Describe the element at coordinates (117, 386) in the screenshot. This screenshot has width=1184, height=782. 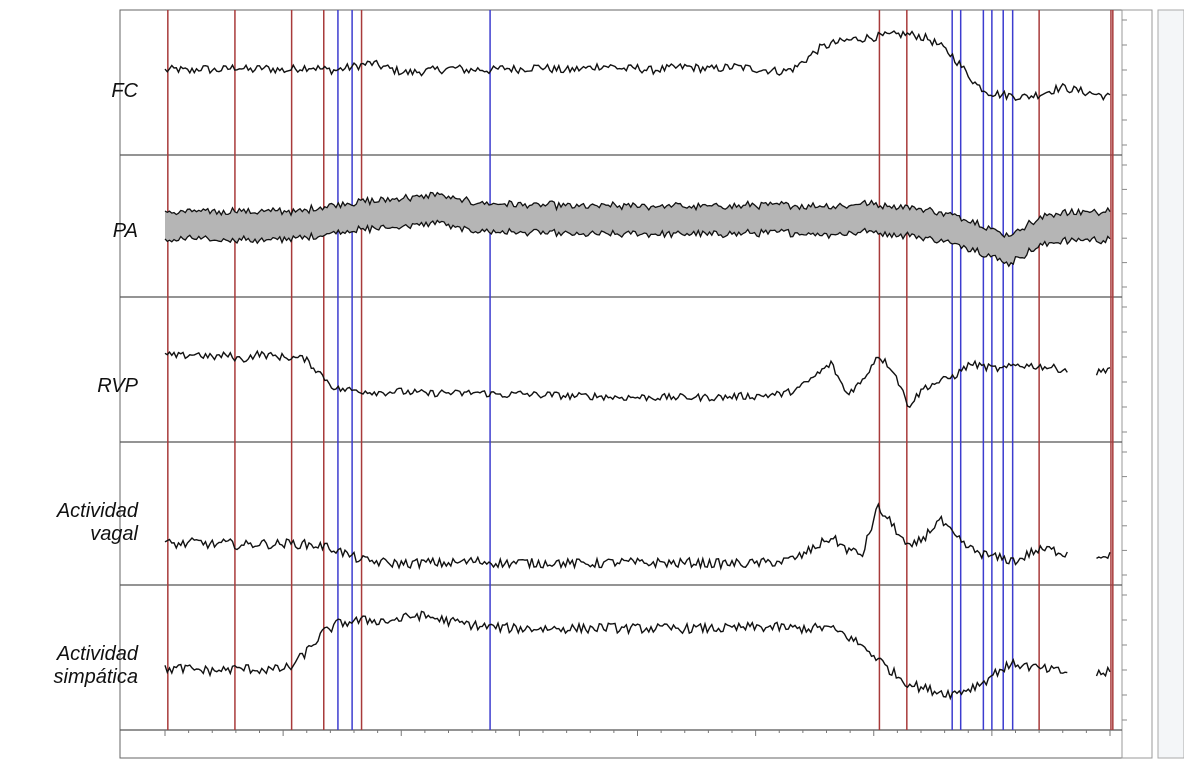
I see `label-rvp: RVP` at that location.